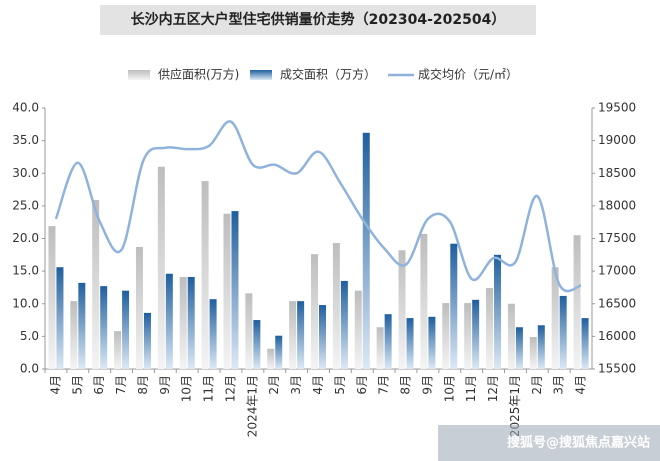 This screenshot has width=660, height=461. Describe the element at coordinates (25, 108) in the screenshot. I see `y-tick-label: 40.0` at that location.